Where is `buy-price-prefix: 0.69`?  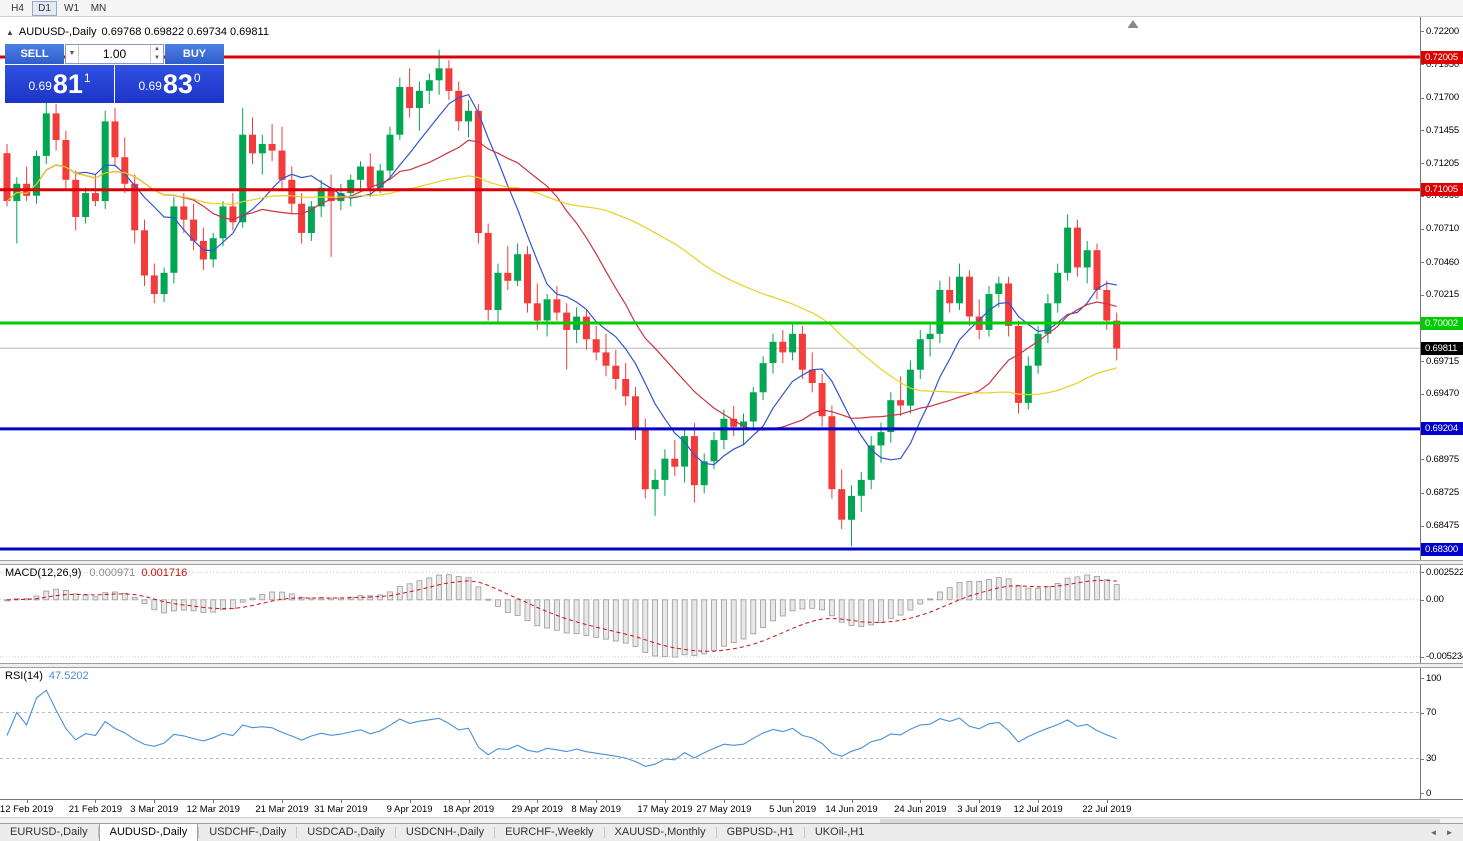 buy-price-prefix: 0.69 is located at coordinates (150, 86).